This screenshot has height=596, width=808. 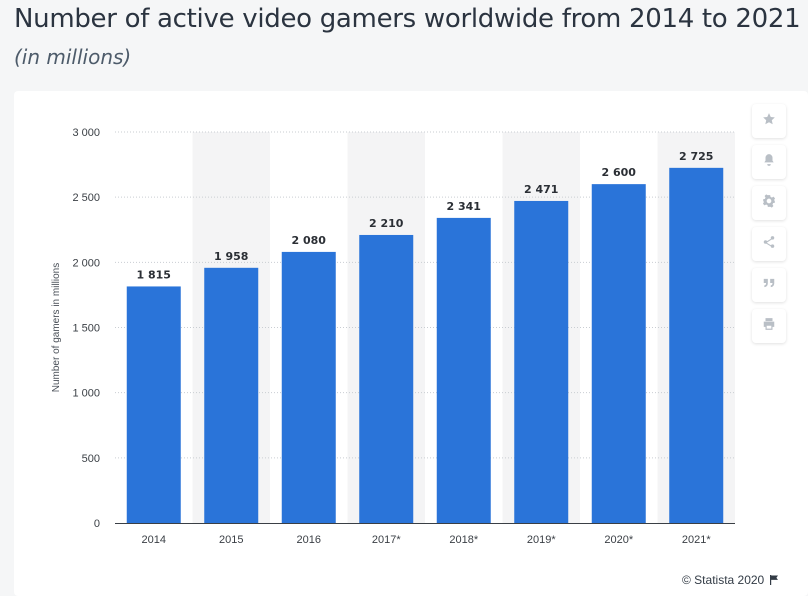 What do you see at coordinates (308, 387) in the screenshot?
I see `bar-2016` at bounding box center [308, 387].